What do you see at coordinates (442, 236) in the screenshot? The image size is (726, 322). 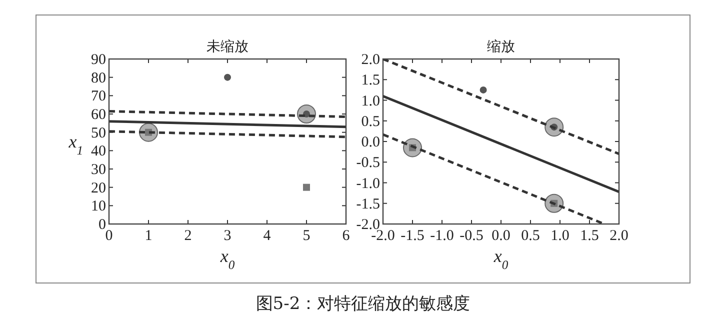 I see `x-tick-label: -1.0` at bounding box center [442, 236].